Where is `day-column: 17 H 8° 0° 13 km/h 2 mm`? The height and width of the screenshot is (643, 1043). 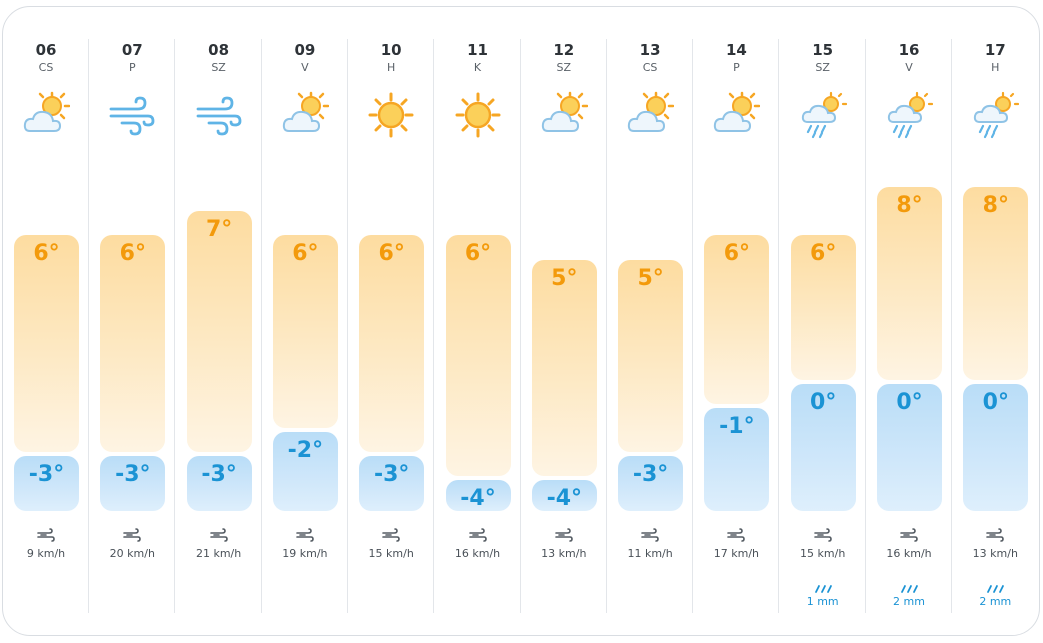
day-column: 17 H 8° 0° 13 km/h 2 mm is located at coordinates (995, 326).